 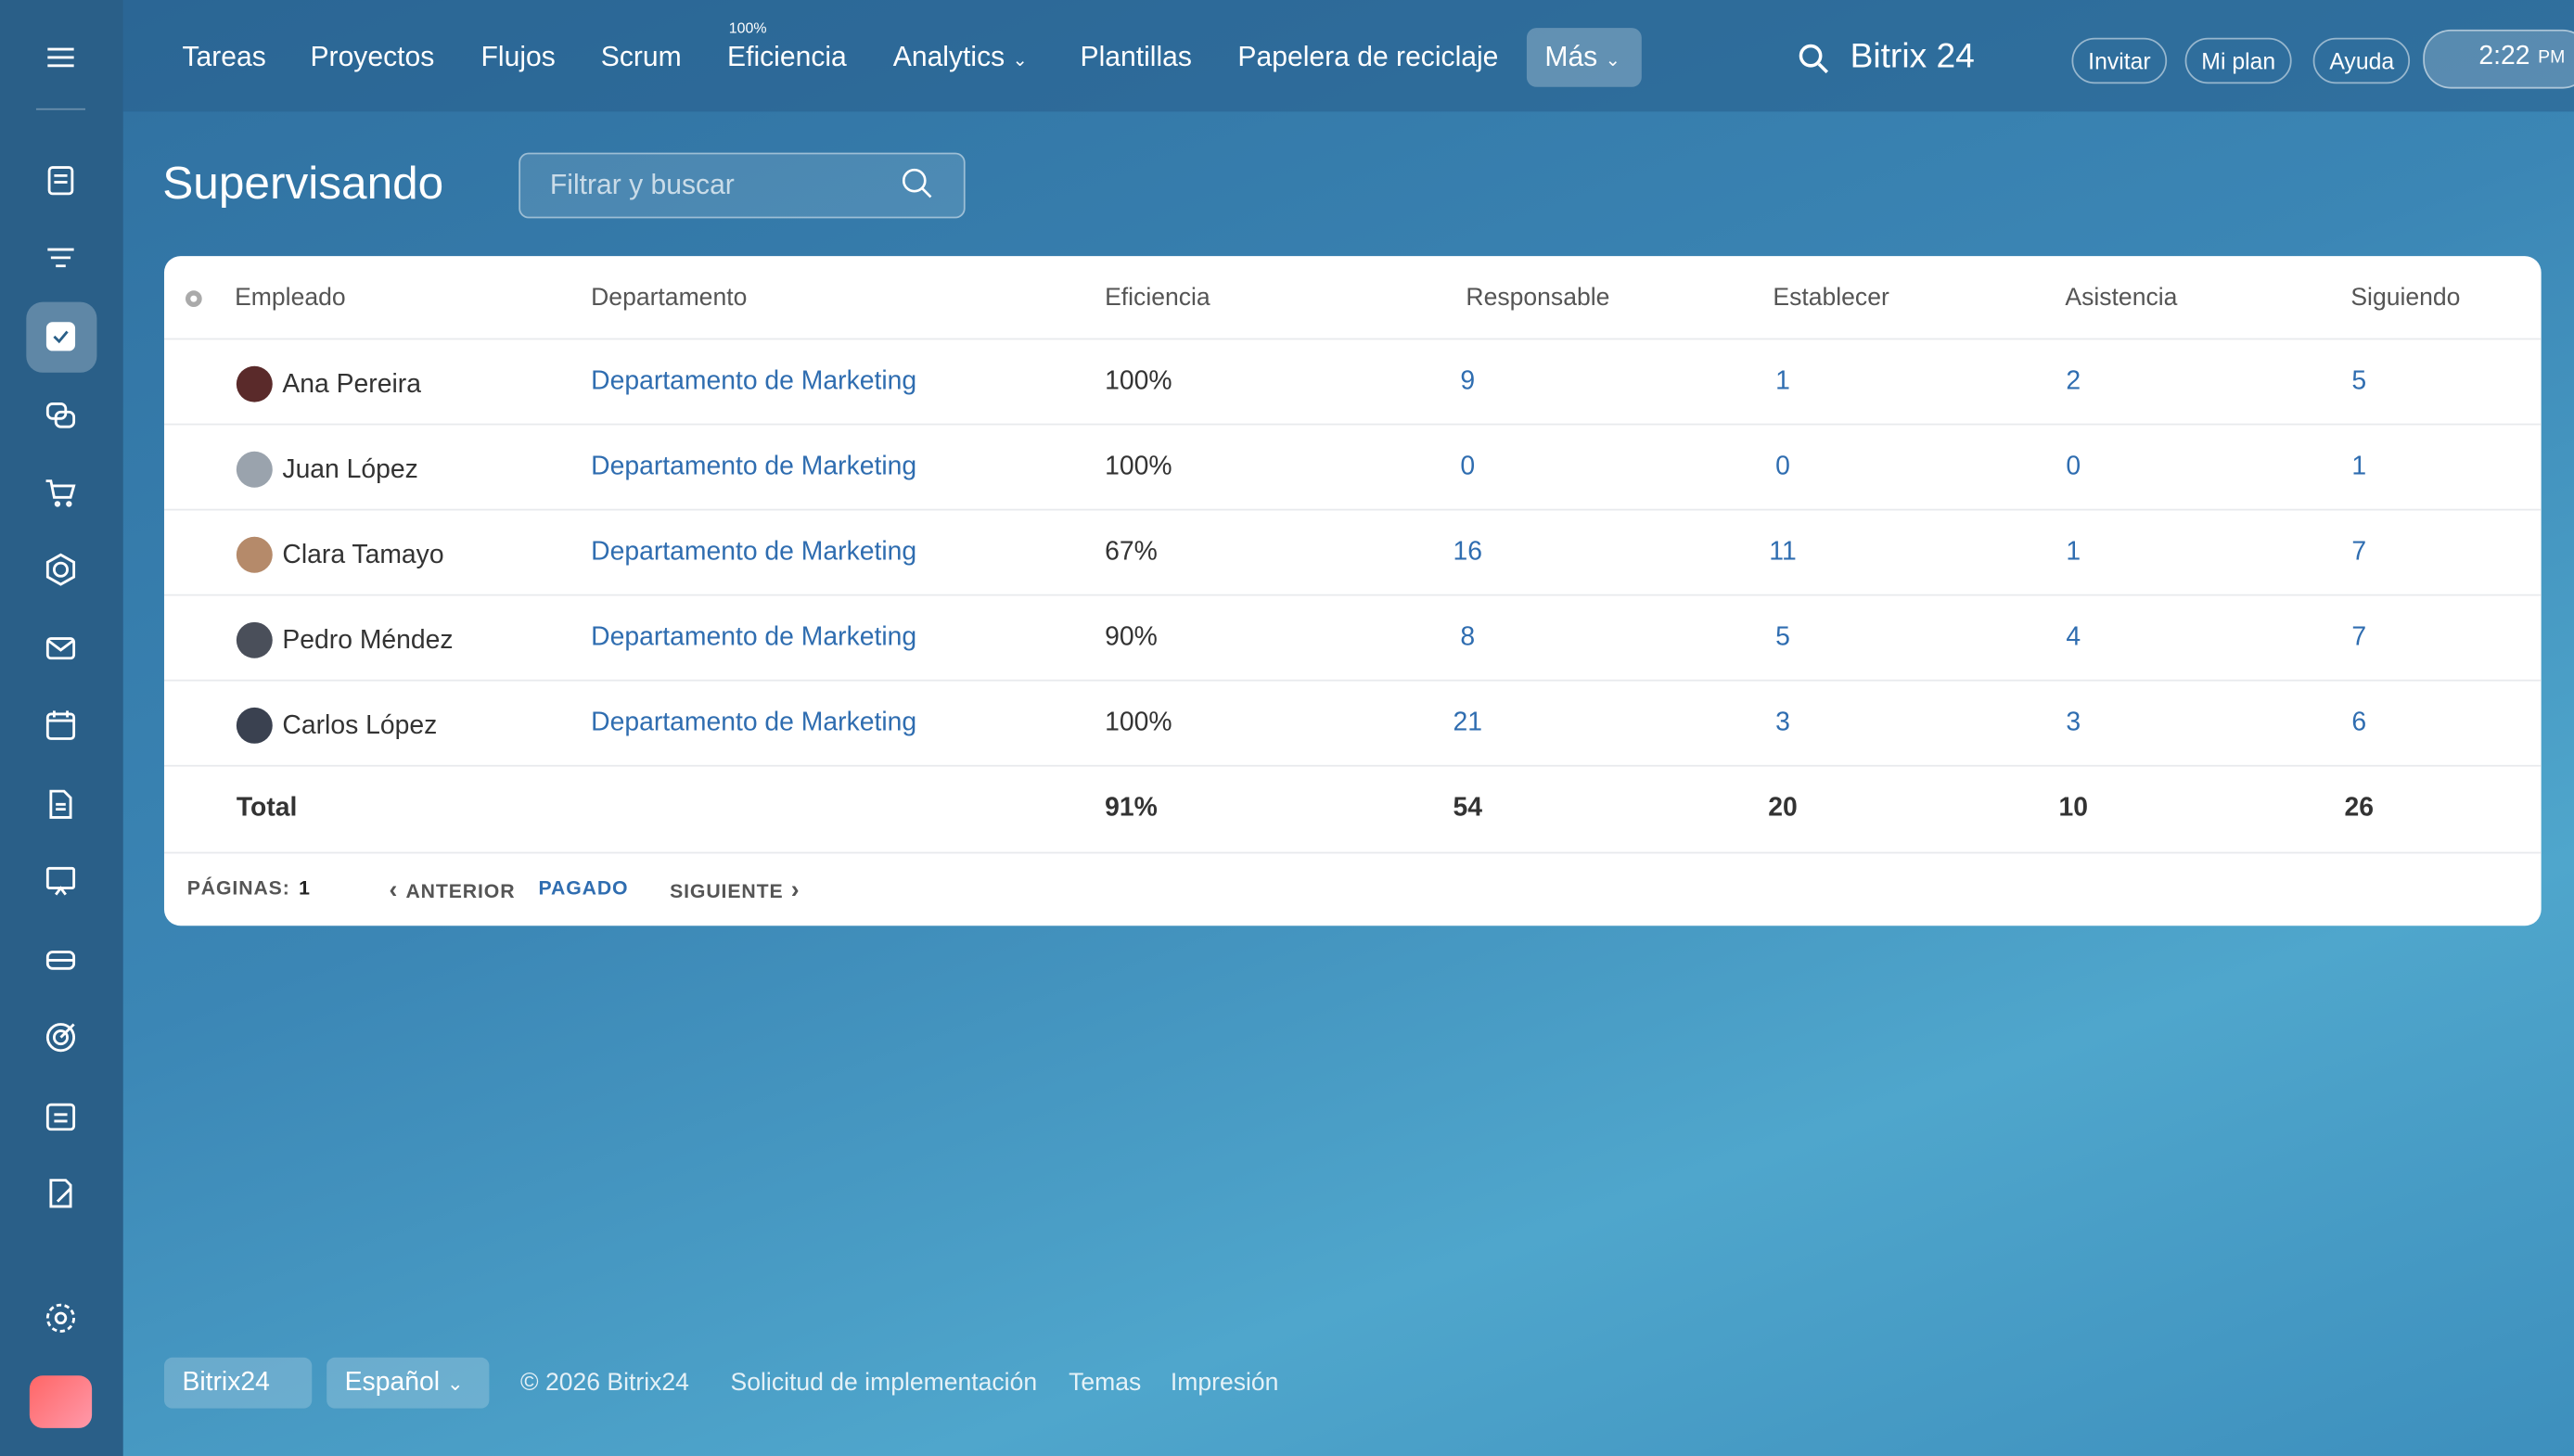 What do you see at coordinates (1912, 56) in the screenshot?
I see `brand: Bitrix 24` at bounding box center [1912, 56].